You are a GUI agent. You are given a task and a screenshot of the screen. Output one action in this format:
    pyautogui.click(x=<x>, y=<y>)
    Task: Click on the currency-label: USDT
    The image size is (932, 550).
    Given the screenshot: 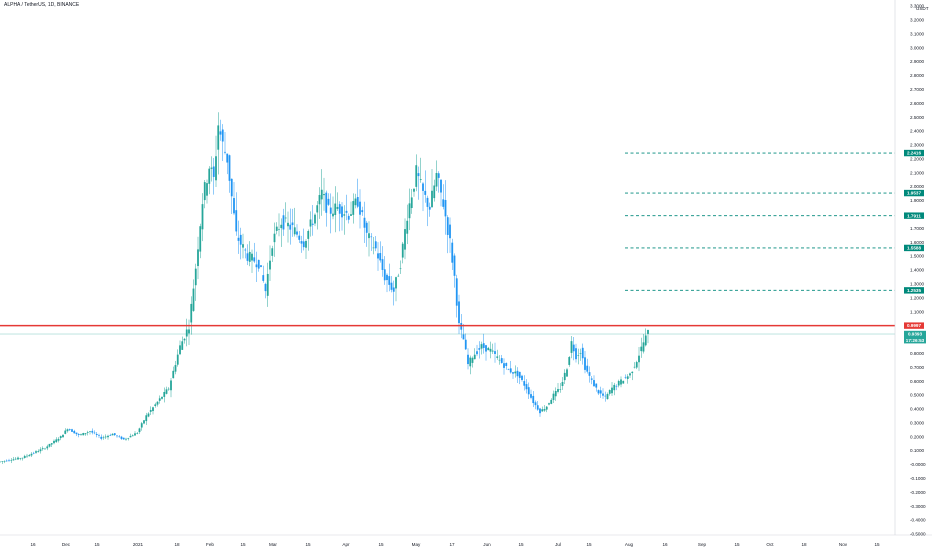 What is the action you would take?
    pyautogui.click(x=922, y=8)
    